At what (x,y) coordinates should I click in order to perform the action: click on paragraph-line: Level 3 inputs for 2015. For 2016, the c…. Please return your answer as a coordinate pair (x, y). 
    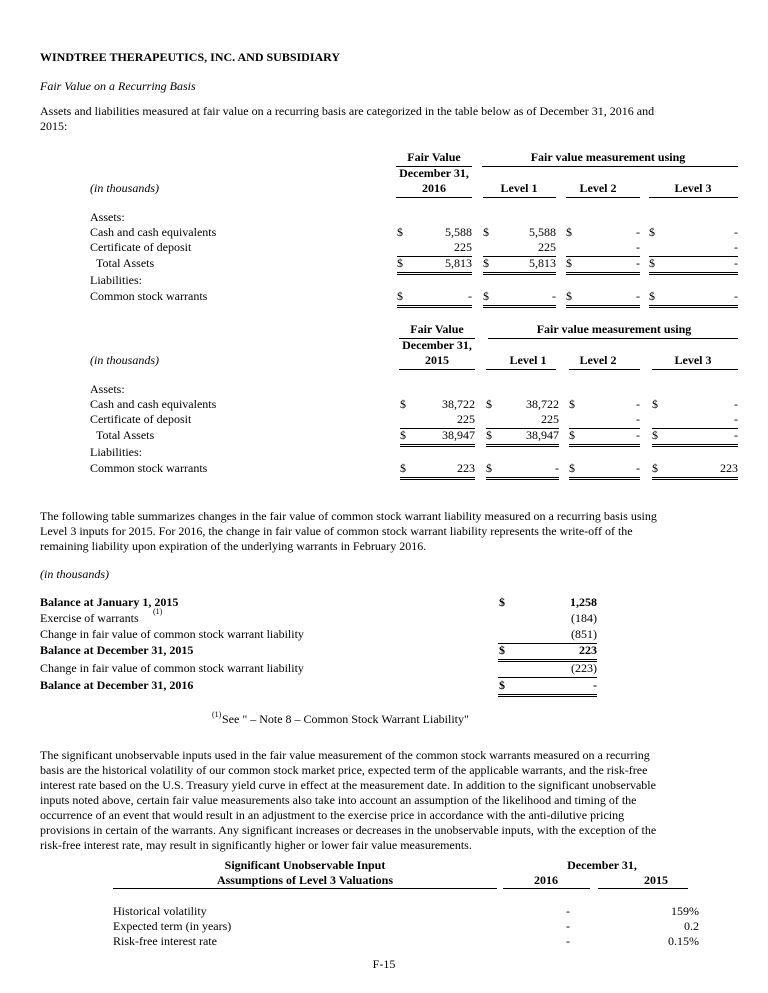
    Looking at the image, I should click on (336, 531).